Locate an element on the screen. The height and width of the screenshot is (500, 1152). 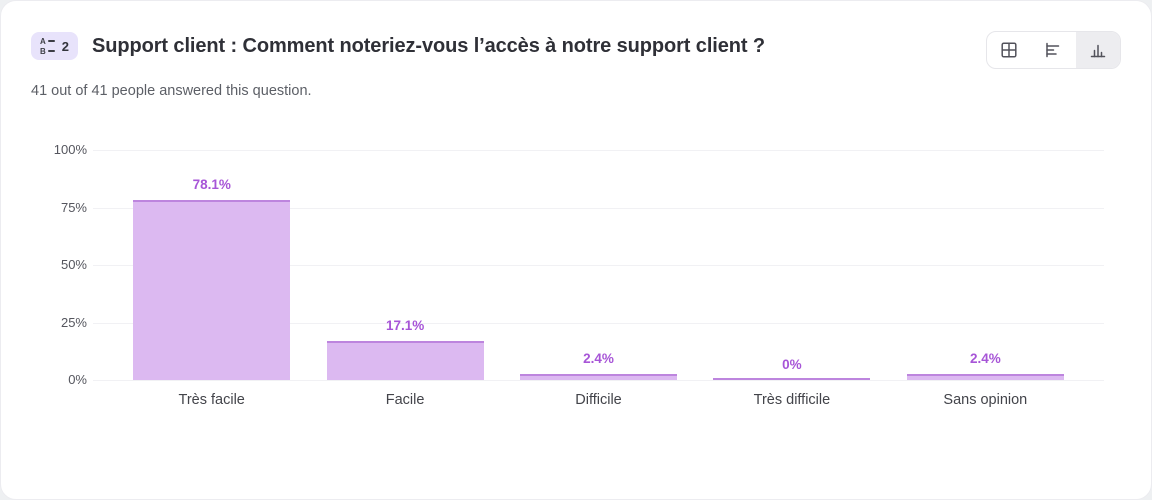
vertical-bar-view-button is located at coordinates (1097, 50).